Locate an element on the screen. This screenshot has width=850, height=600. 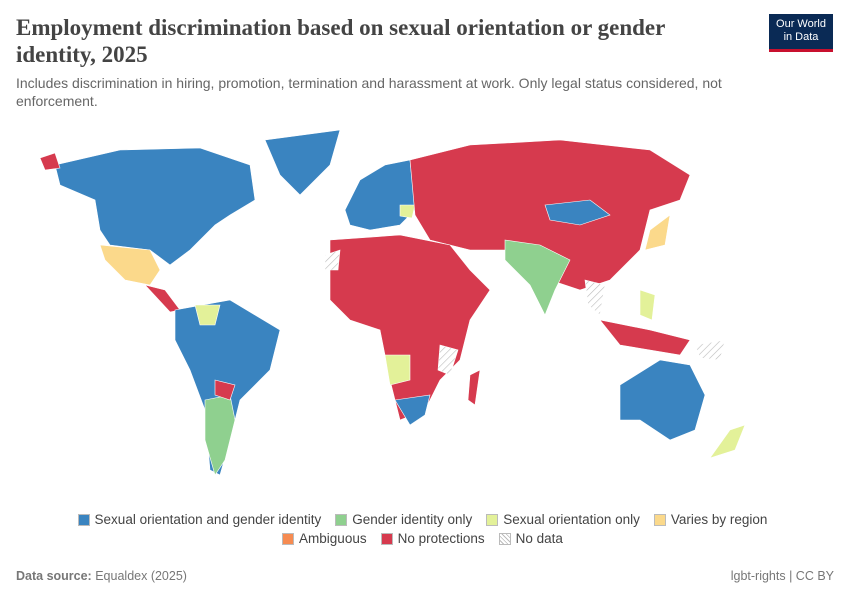
logo-line: in Data is located at coordinates (801, 37).